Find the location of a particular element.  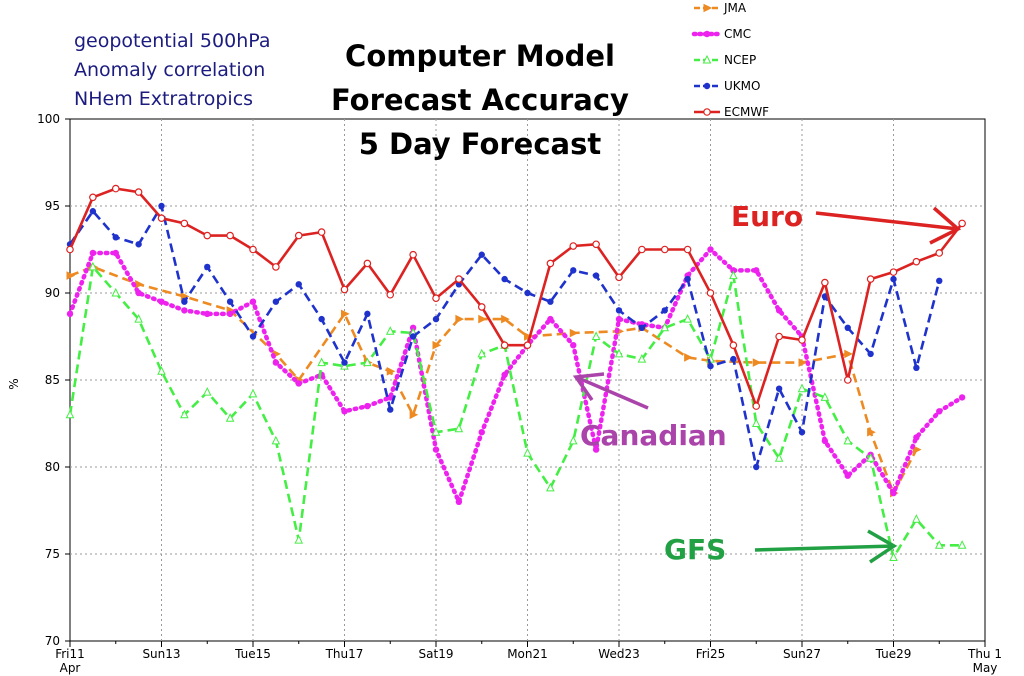

x-tick-label: Sun27 is located at coordinates (802, 654).